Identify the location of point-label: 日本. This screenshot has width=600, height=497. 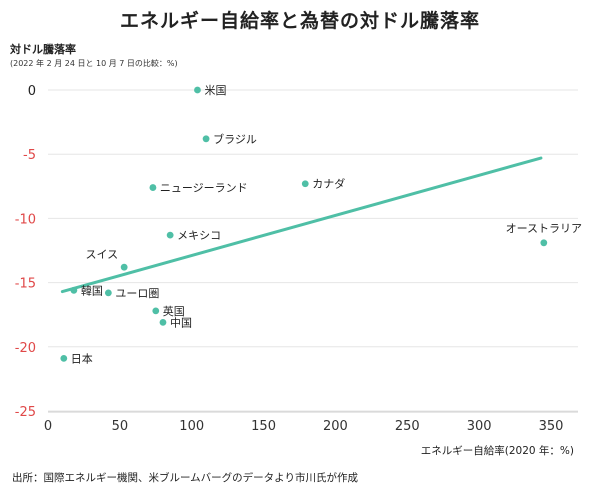
(82, 358).